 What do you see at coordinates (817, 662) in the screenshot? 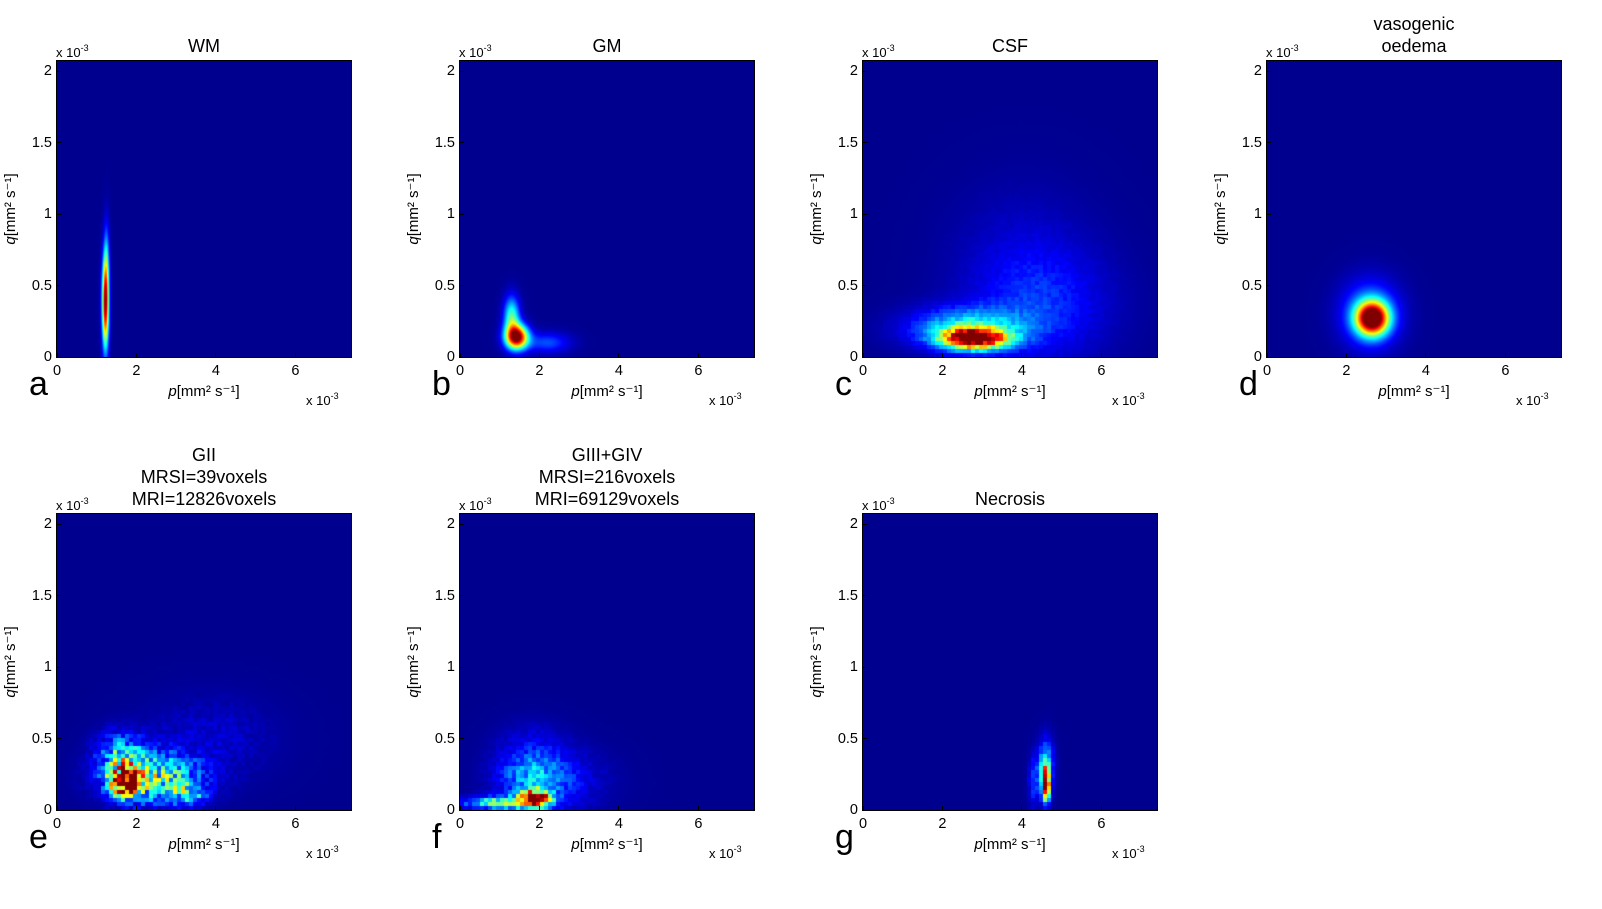
I see `y-axis-label: q[mm² s⁻¹]` at bounding box center [817, 662].